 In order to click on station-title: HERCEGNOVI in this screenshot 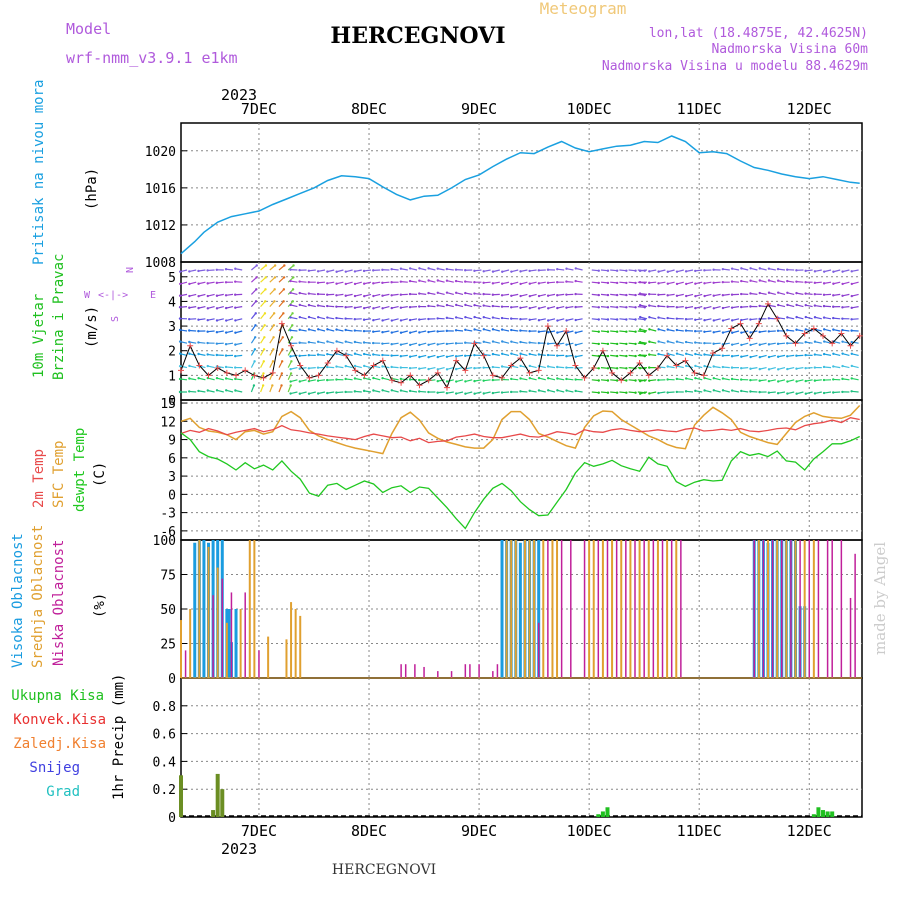, I will do `click(417, 36)`.